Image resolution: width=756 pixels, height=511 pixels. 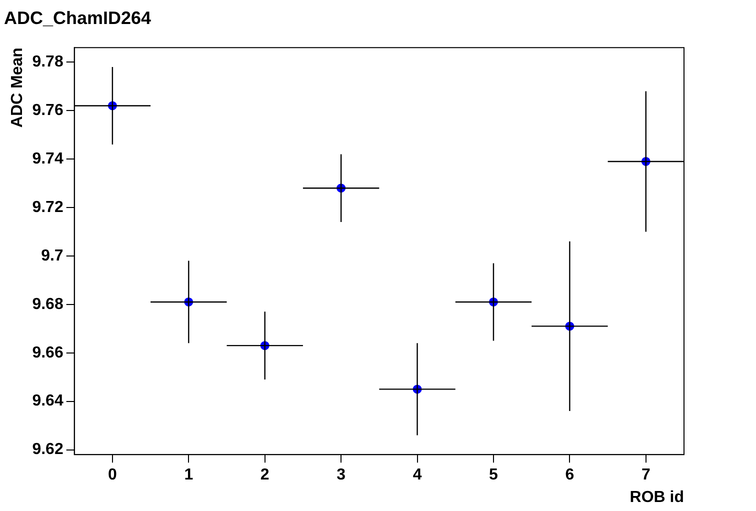 I want to click on y-tick-label: 9.7, so click(x=52, y=255).